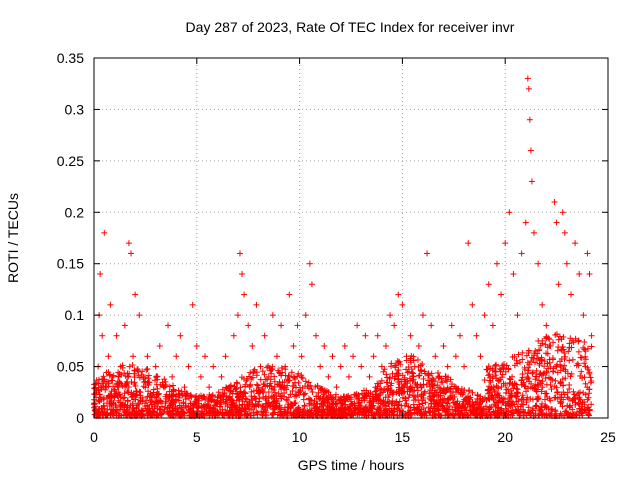 The height and width of the screenshot is (480, 640). Describe the element at coordinates (13, 238) in the screenshot. I see `y-axis-label: ROTI / TECUs` at that location.